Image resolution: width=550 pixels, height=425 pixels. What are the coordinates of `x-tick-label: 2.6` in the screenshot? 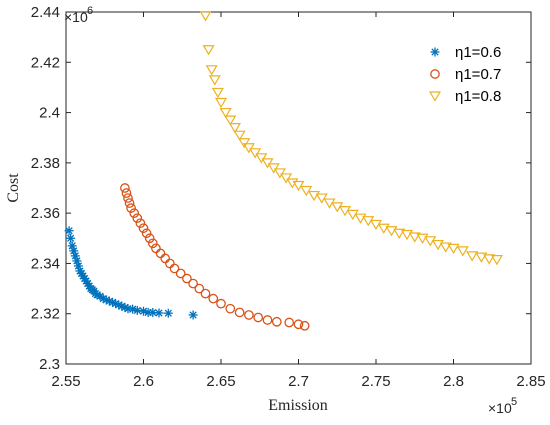 It's located at (143, 381).